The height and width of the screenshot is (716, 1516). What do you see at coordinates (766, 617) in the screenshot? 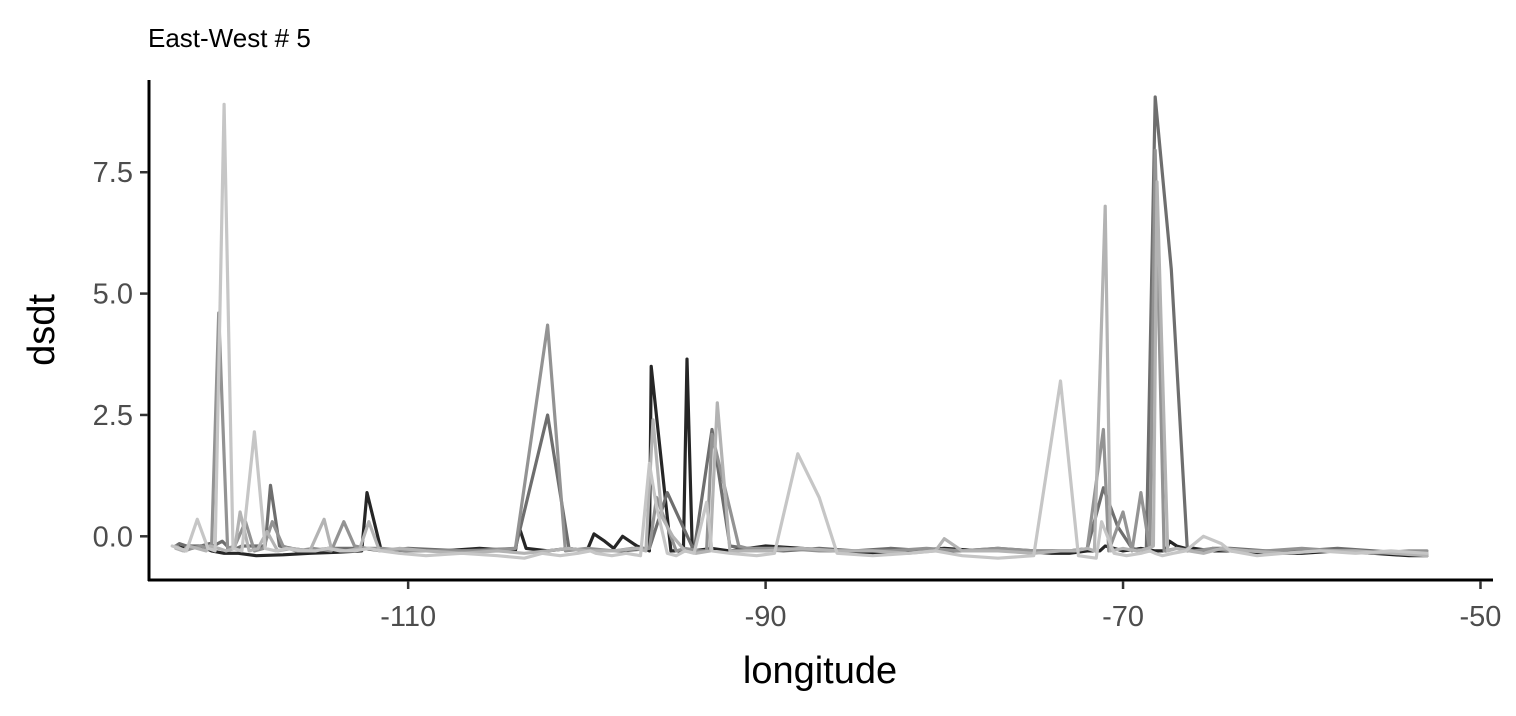
I see `x-tick-label: -90` at bounding box center [766, 617].